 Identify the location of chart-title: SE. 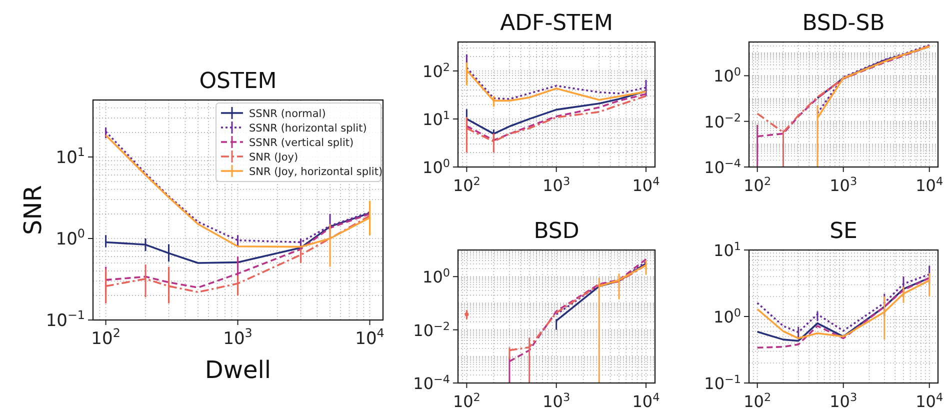
(844, 231).